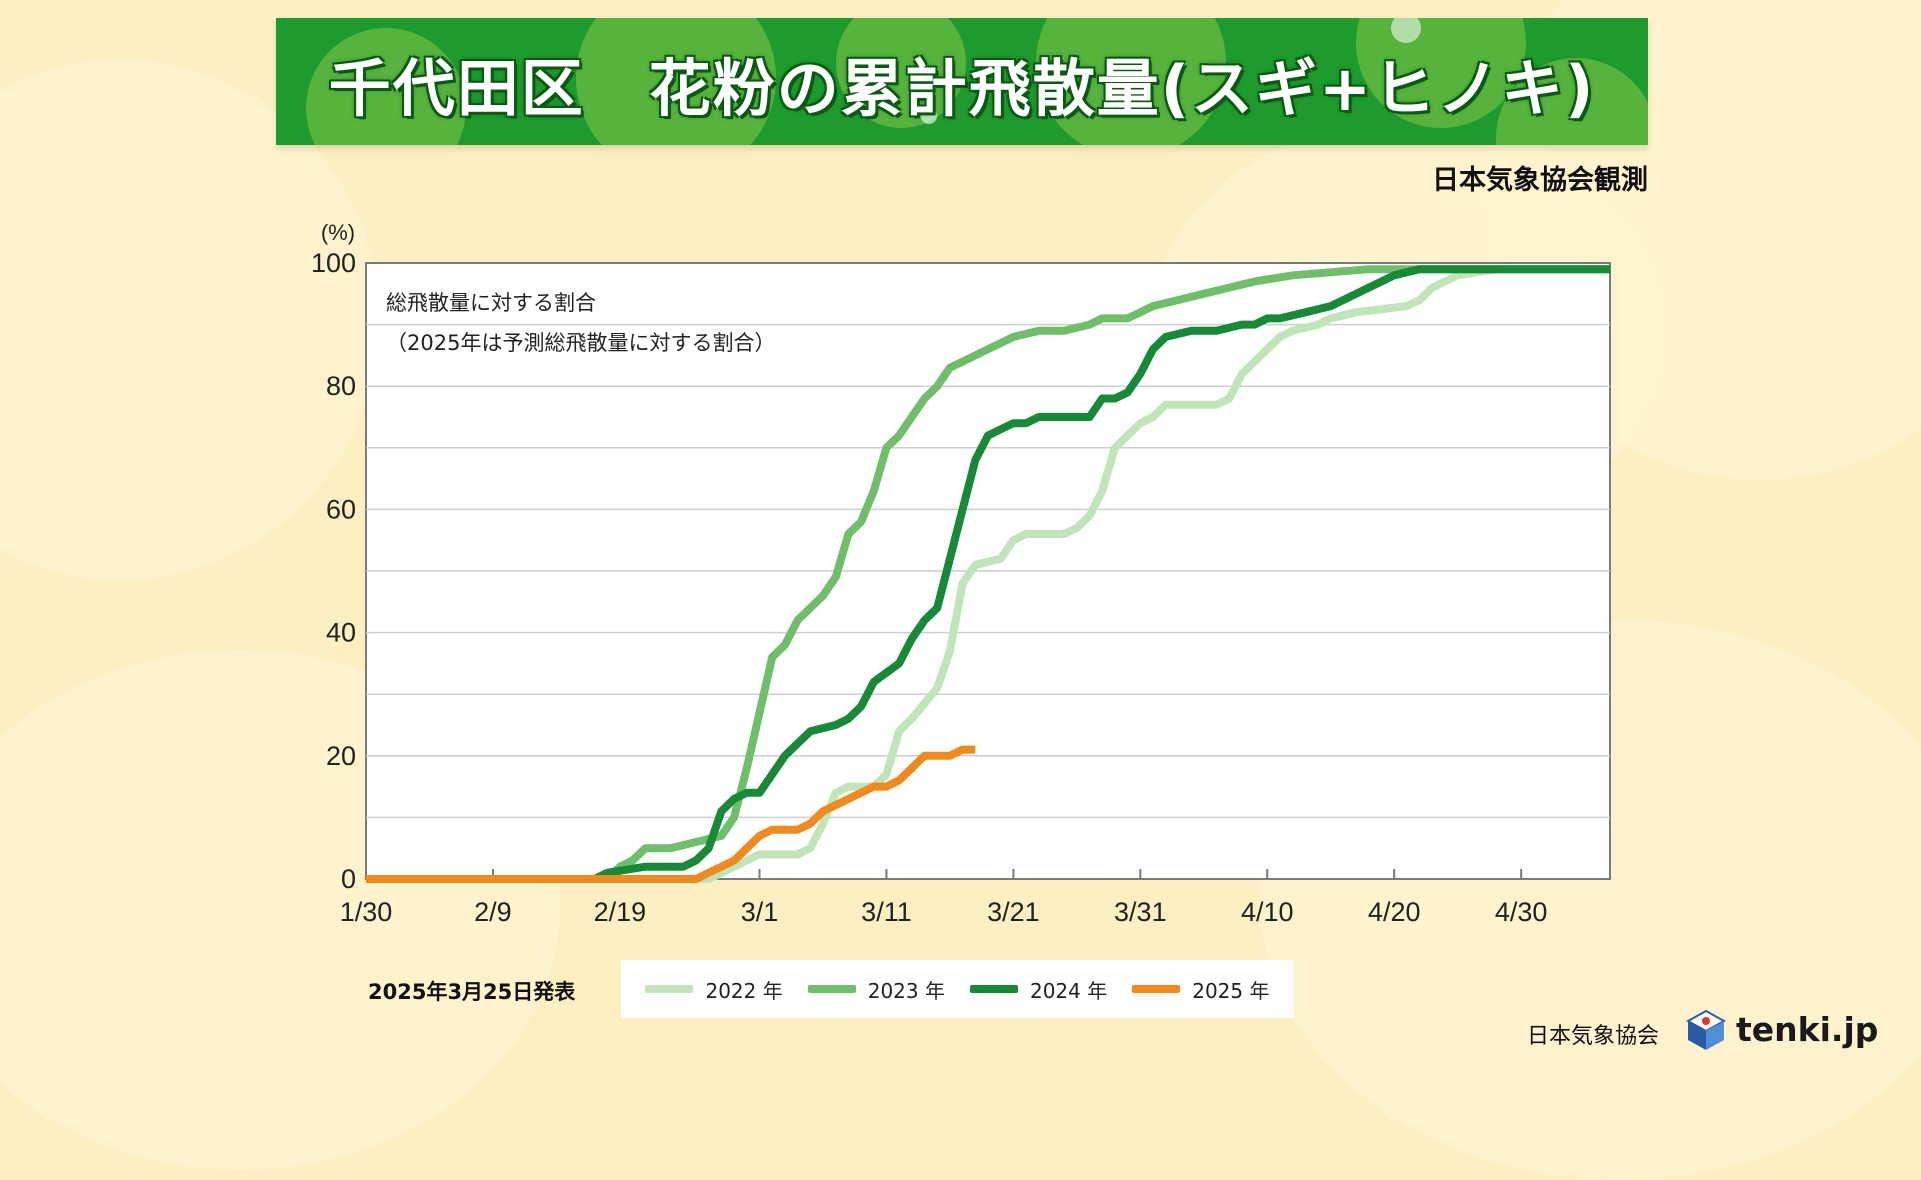 The height and width of the screenshot is (1180, 1921). What do you see at coordinates (831, 989) in the screenshot?
I see `legend-swatch-2023` at bounding box center [831, 989].